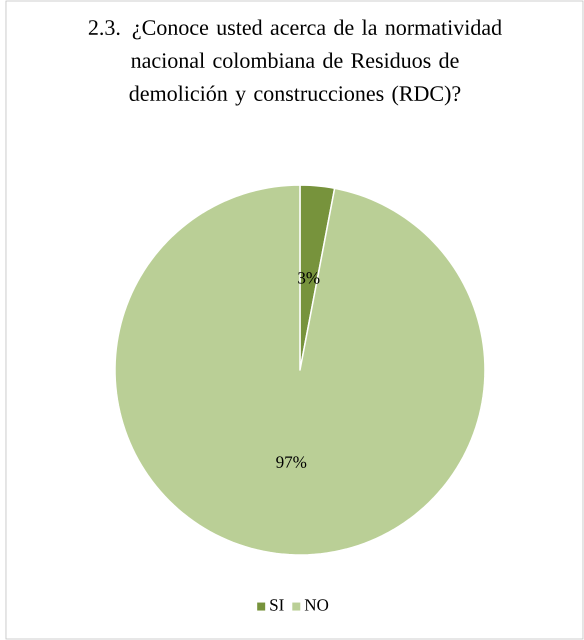 Image resolution: width=584 pixels, height=640 pixels. What do you see at coordinates (291, 462) in the screenshot?
I see `data-label: 97%` at bounding box center [291, 462].